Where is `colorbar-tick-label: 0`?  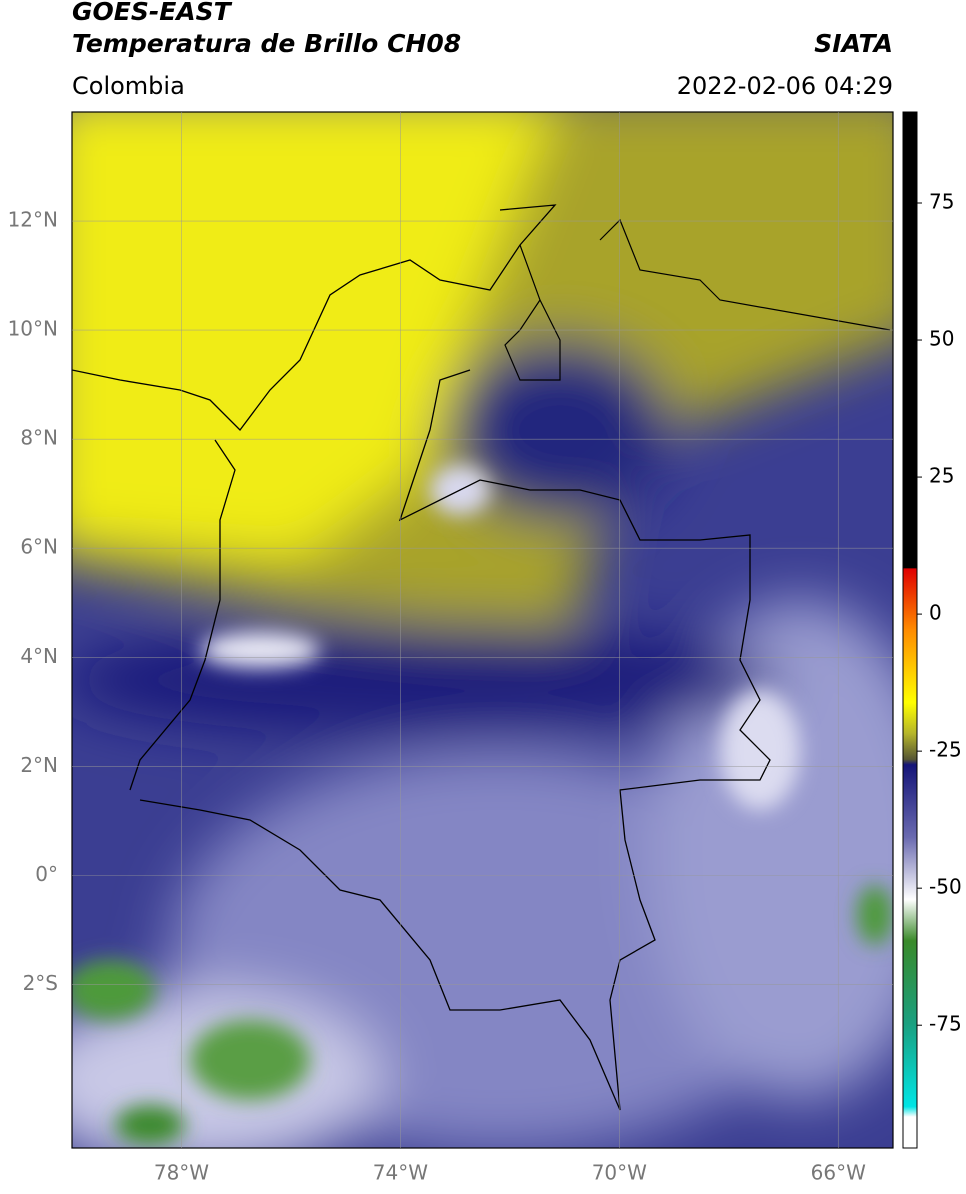 colorbar-tick-label: 0 is located at coordinates (935, 613).